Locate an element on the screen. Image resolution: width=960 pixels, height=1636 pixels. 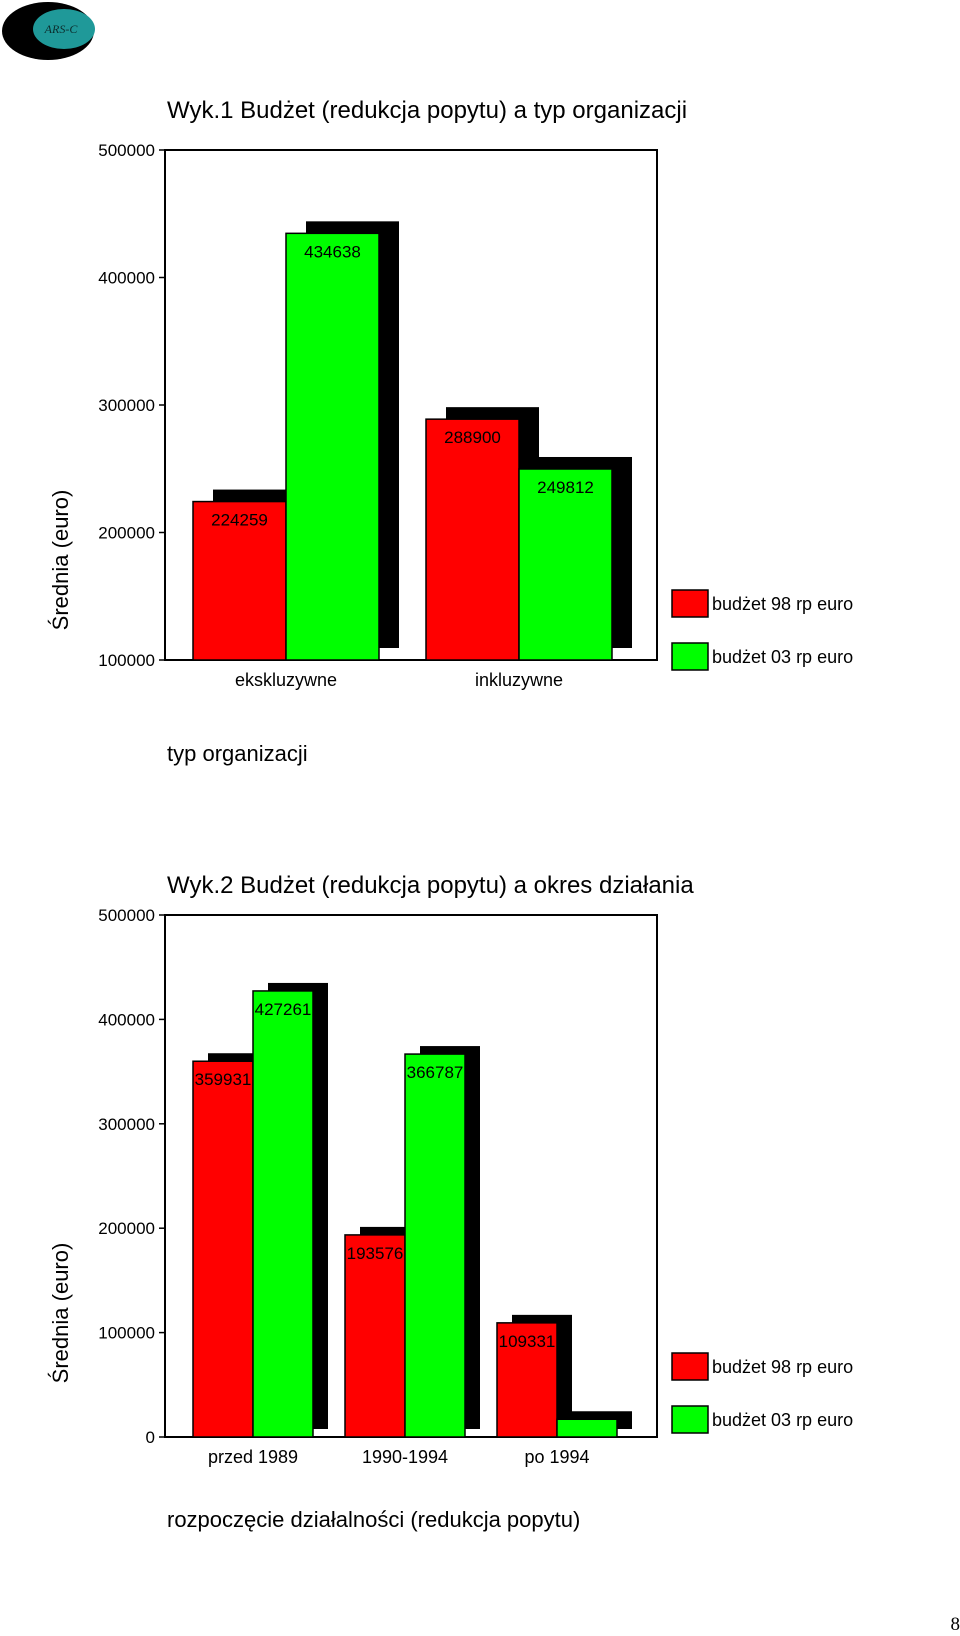
data-label: 366787 is located at coordinates (435, 1072).